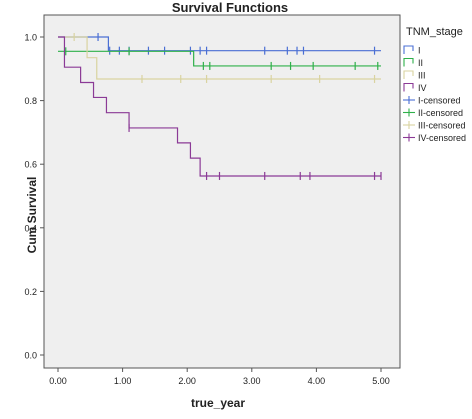 The width and height of the screenshot is (472, 419). Describe the element at coordinates (30, 228) in the screenshot. I see `y-tick-label: 0.4` at that location.